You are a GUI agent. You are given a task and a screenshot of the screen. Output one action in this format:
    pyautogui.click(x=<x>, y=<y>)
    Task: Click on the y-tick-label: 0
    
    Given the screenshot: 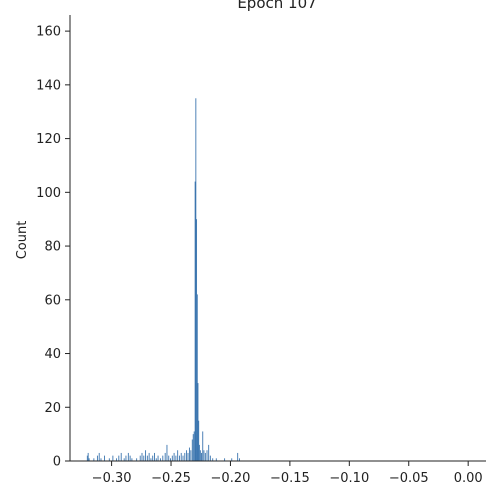 What is the action you would take?
    pyautogui.click(x=57, y=462)
    